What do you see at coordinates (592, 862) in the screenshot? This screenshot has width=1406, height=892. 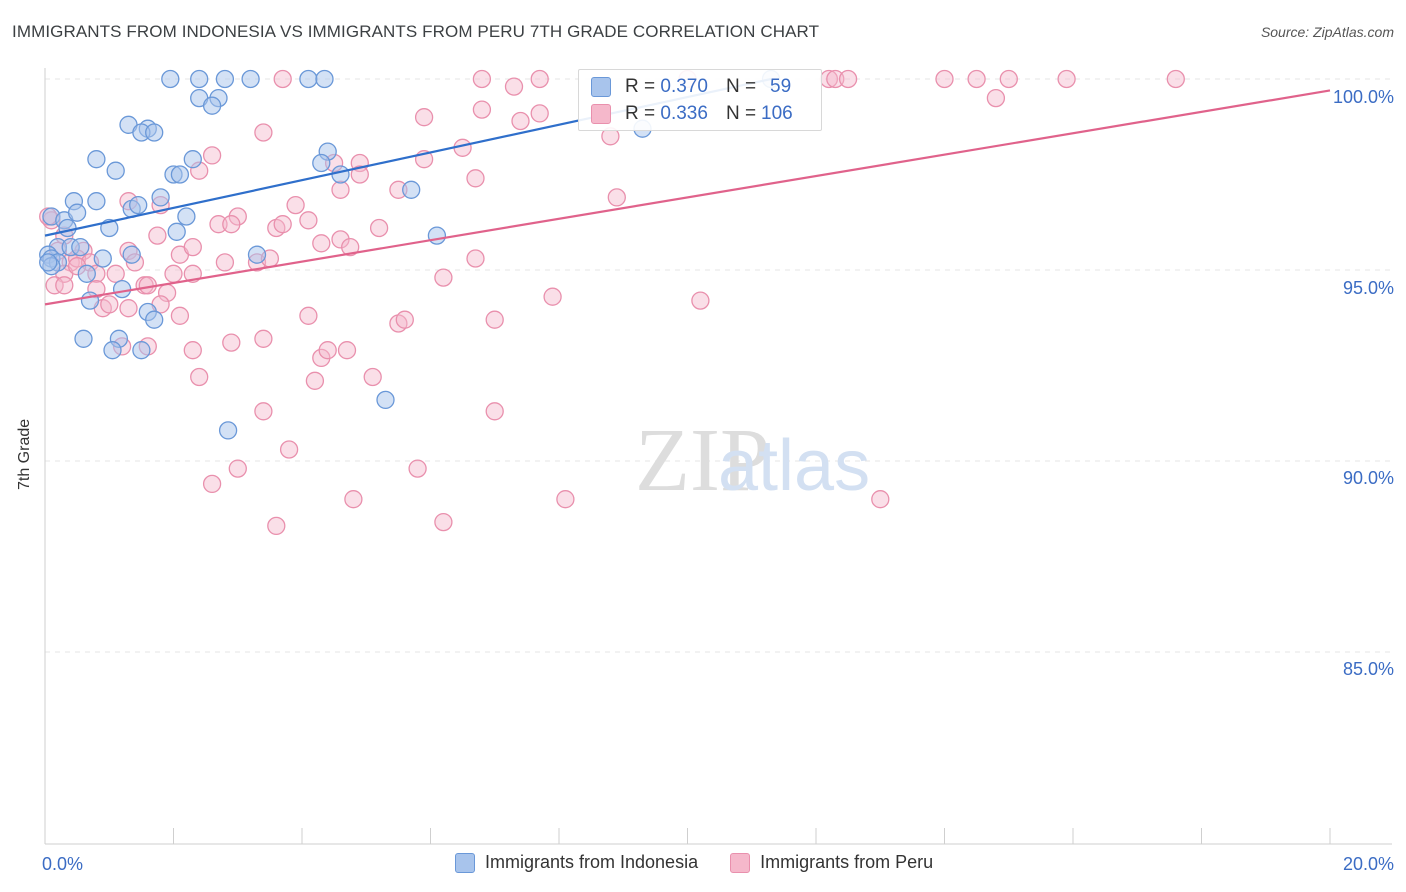 I see `legend-label-indonesia: Immigrants from Indonesia` at bounding box center [592, 862].